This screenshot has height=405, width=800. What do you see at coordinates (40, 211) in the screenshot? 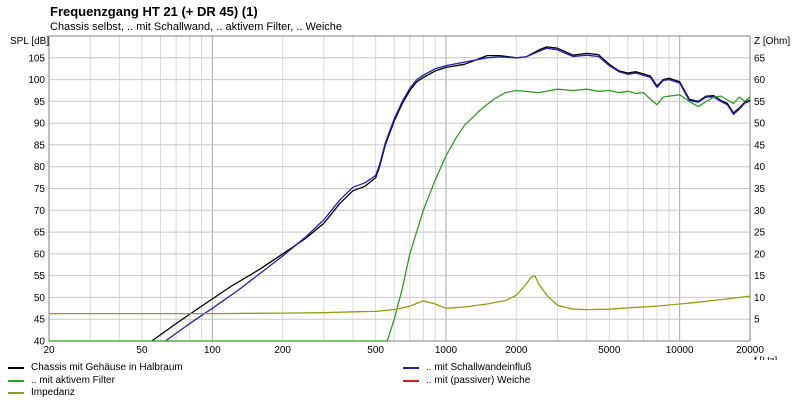
I see `y-tick-label: 70` at bounding box center [40, 211].